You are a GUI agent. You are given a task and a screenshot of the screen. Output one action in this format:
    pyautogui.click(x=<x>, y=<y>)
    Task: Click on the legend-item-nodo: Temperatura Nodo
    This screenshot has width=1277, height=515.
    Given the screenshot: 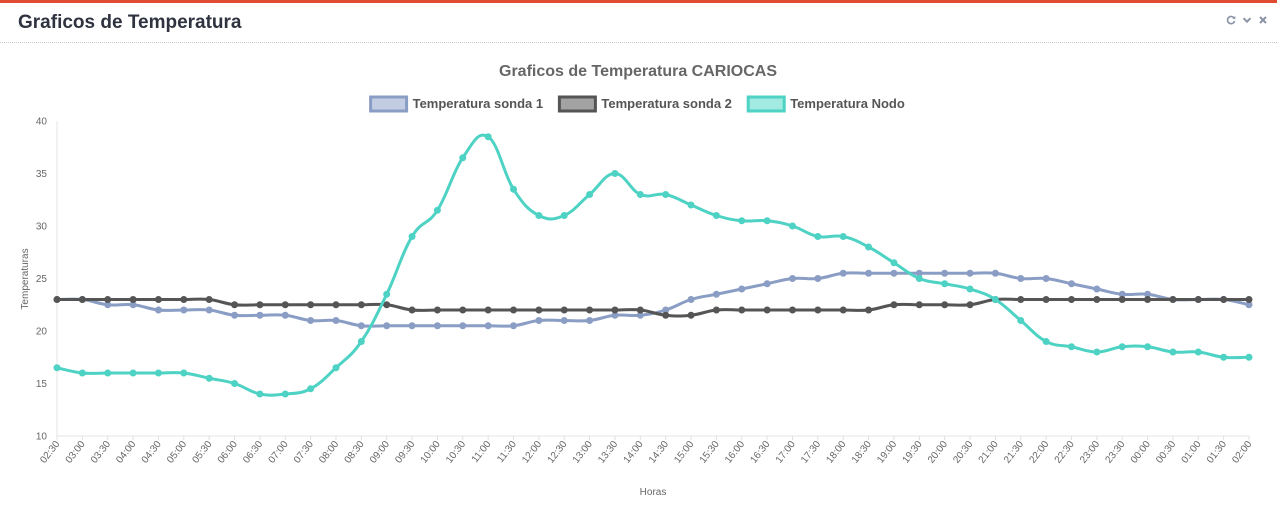 What is the action you would take?
    pyautogui.click(x=825, y=104)
    